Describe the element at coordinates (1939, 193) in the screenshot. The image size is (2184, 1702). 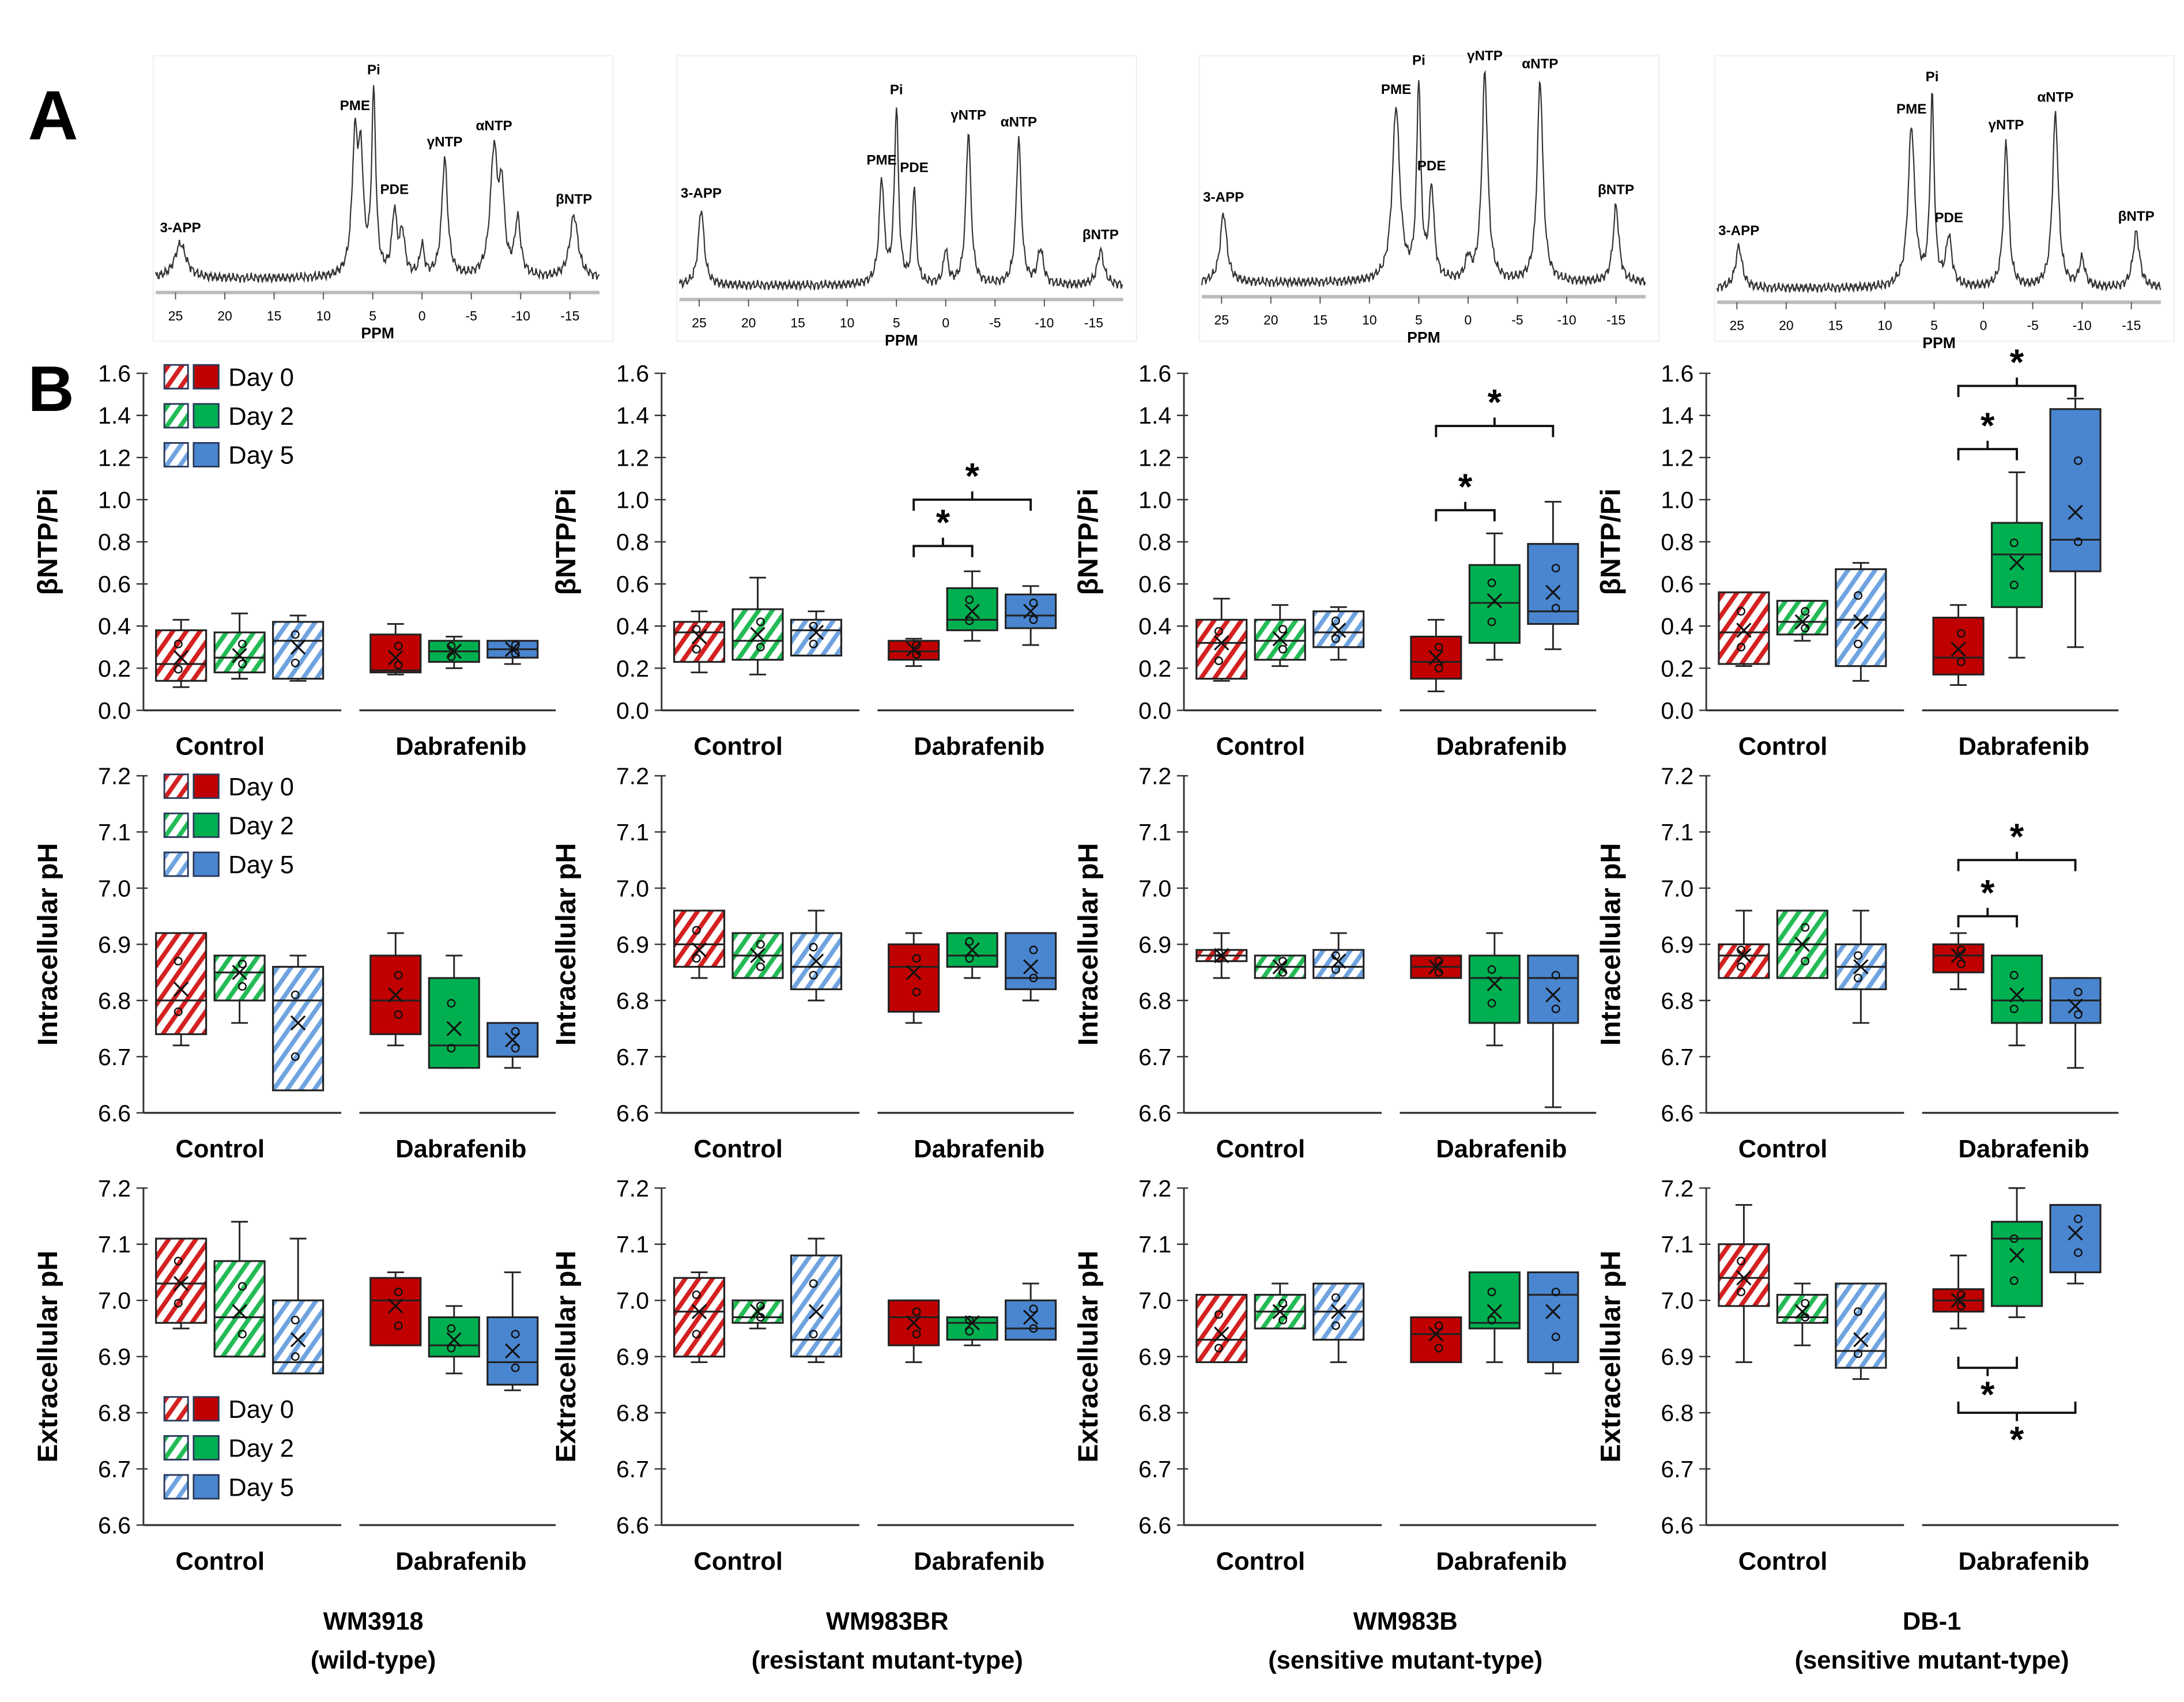
I see `spectrum-trace` at that location.